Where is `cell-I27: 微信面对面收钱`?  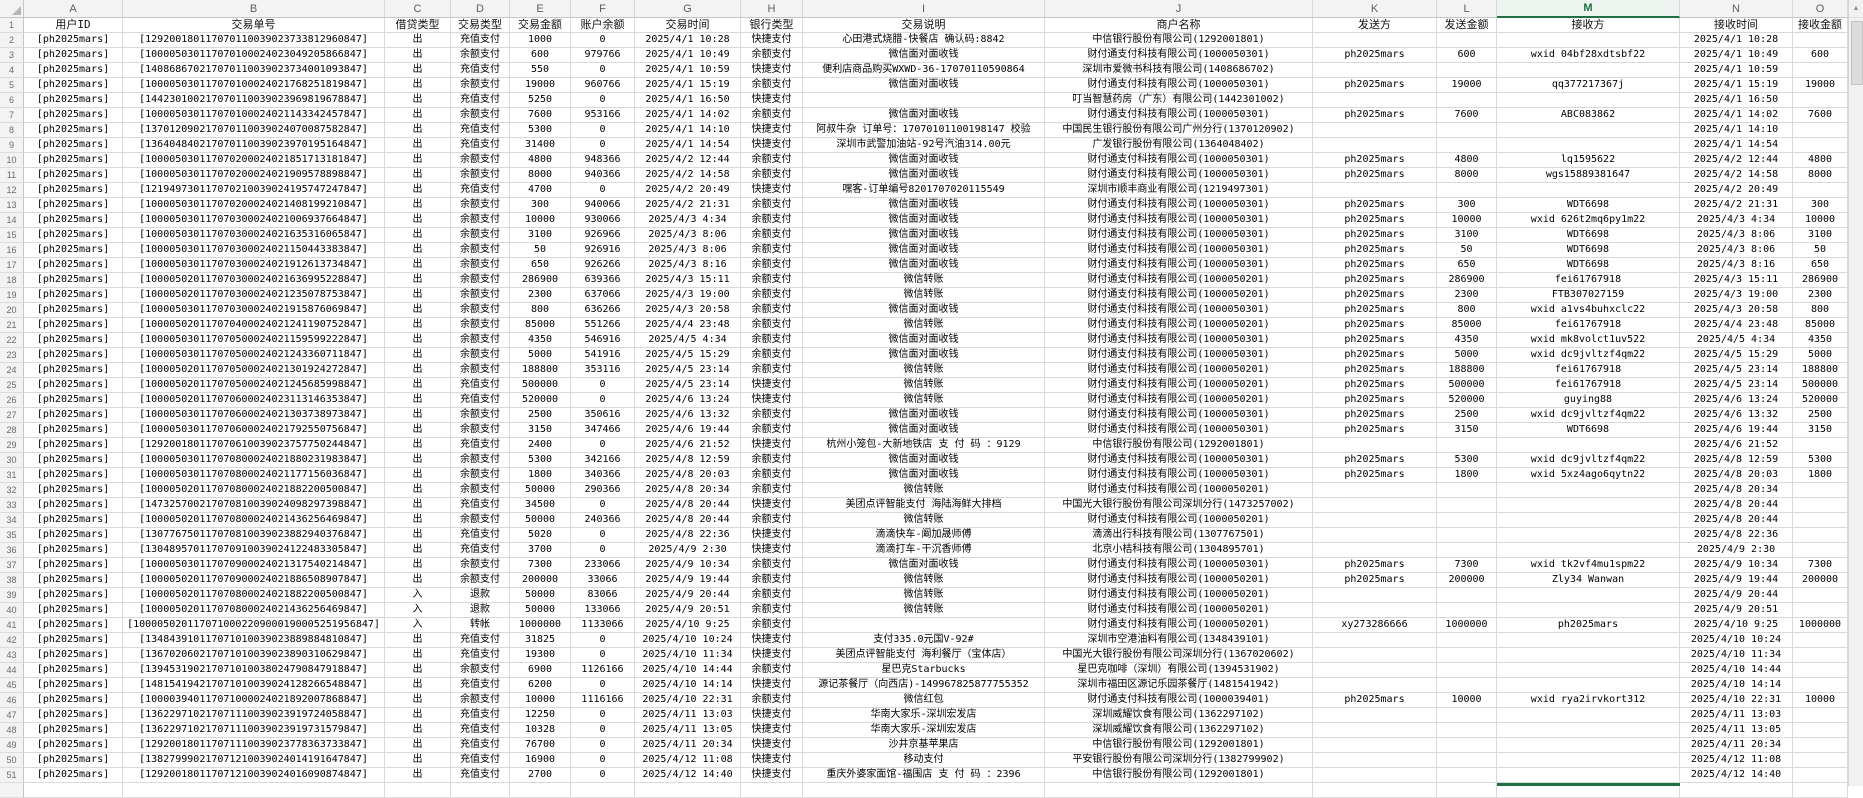 cell-I27: 微信面对面收钱 is located at coordinates (924, 415).